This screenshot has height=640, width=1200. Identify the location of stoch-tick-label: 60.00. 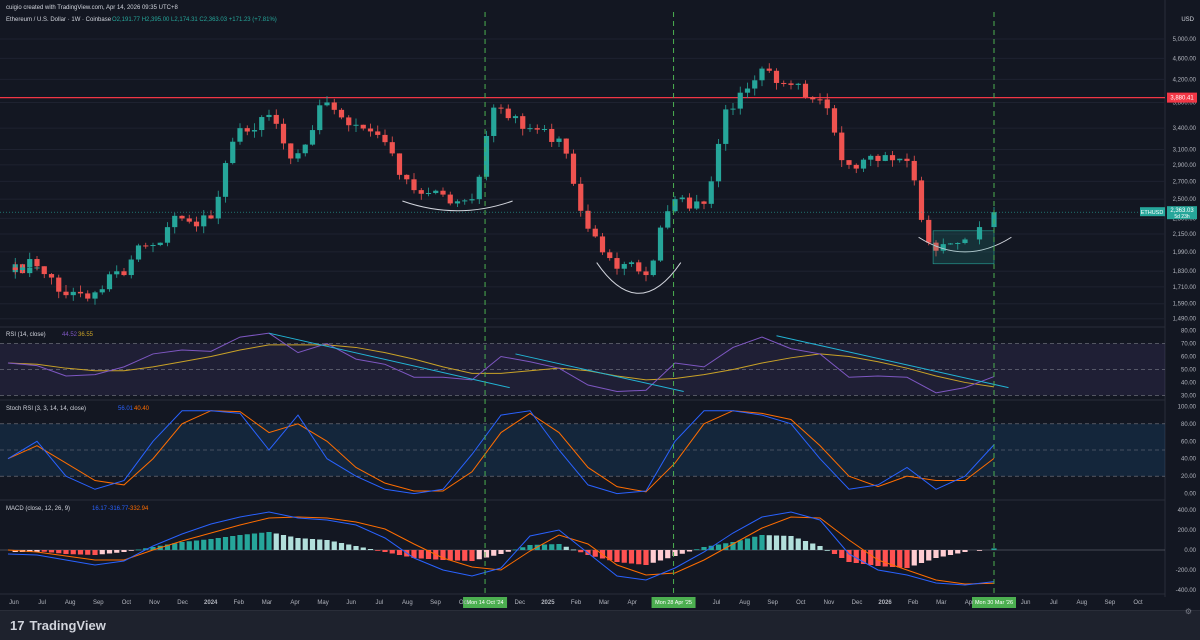
(1189, 442).